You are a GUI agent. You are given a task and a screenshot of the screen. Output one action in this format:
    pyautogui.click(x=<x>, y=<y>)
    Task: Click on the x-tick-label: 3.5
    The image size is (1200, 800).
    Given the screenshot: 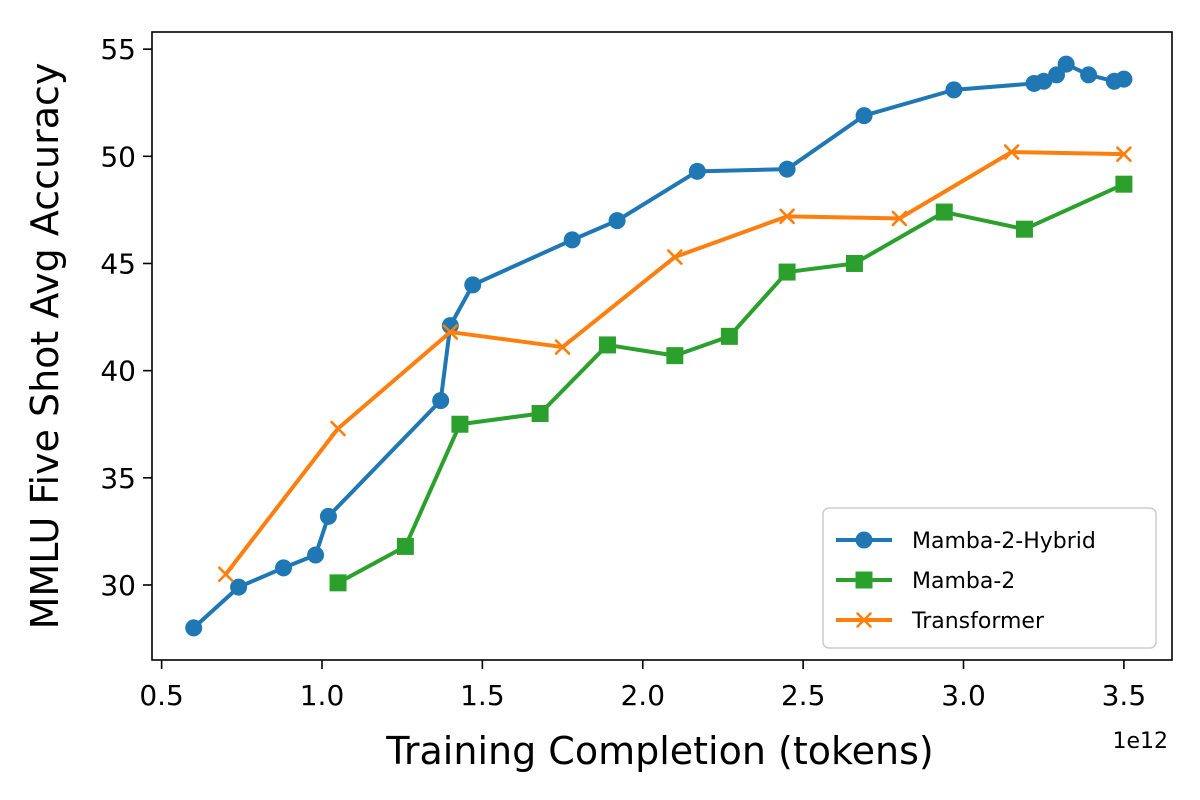 What is the action you would take?
    pyautogui.click(x=1124, y=695)
    